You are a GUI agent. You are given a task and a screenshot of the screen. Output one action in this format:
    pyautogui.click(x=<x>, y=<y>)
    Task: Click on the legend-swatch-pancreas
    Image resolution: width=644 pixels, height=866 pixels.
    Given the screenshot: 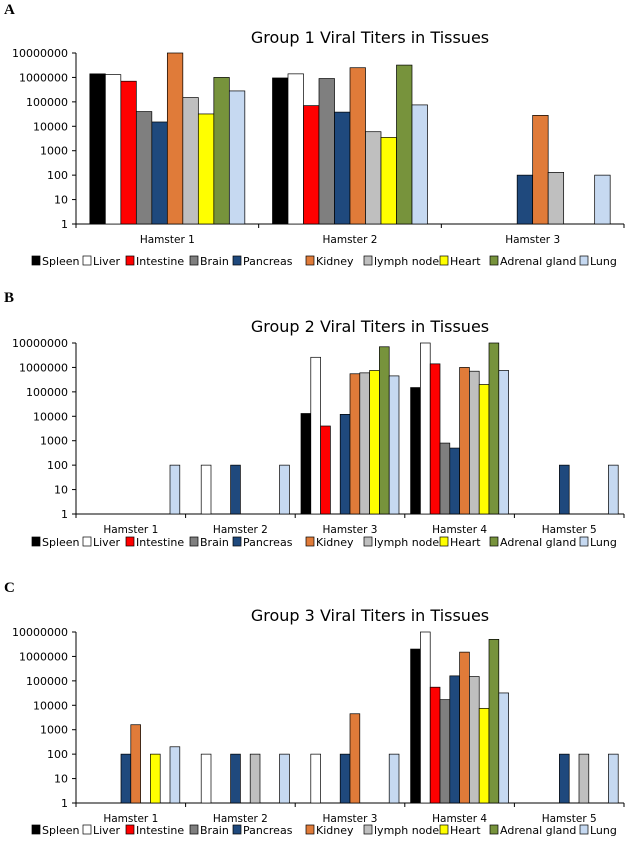 What is the action you would take?
    pyautogui.click(x=237, y=260)
    